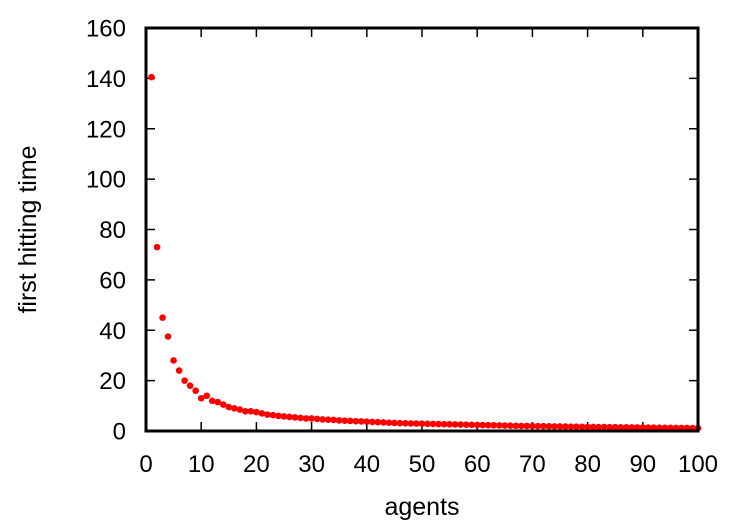  Describe the element at coordinates (201, 464) in the screenshot. I see `x-tick-label: 10` at that location.